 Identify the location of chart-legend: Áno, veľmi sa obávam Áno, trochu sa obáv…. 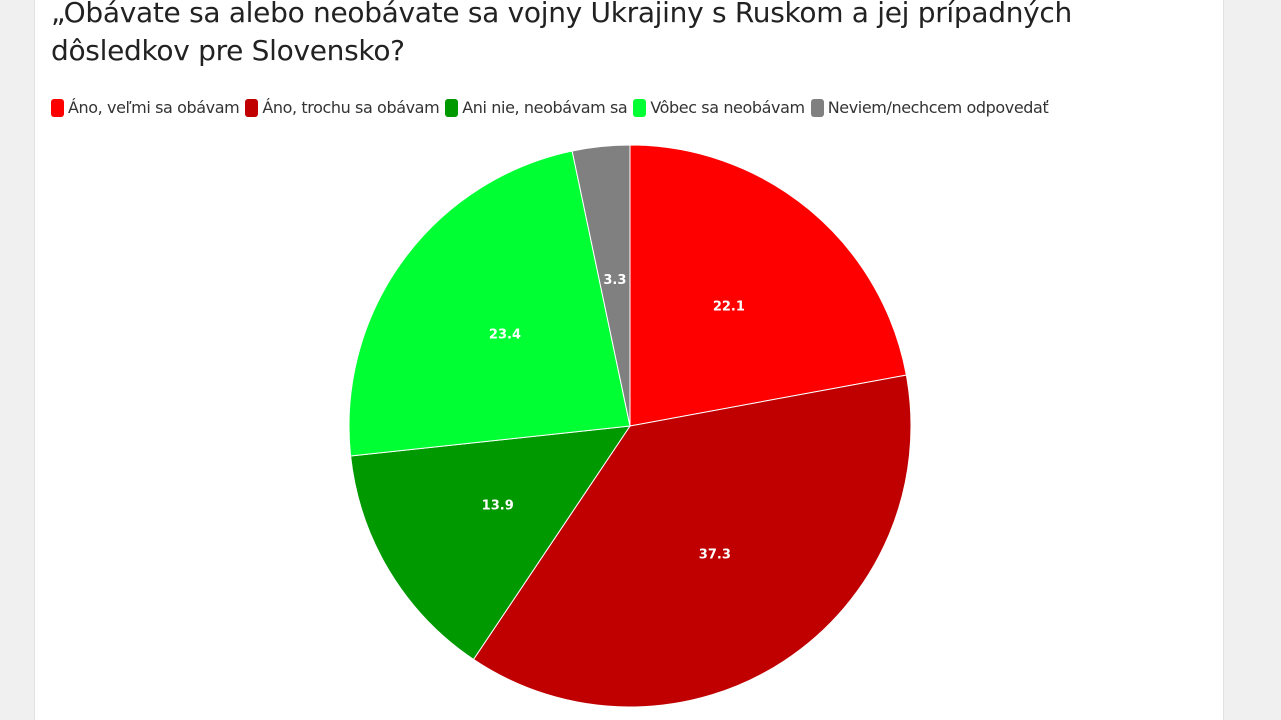
(552, 107).